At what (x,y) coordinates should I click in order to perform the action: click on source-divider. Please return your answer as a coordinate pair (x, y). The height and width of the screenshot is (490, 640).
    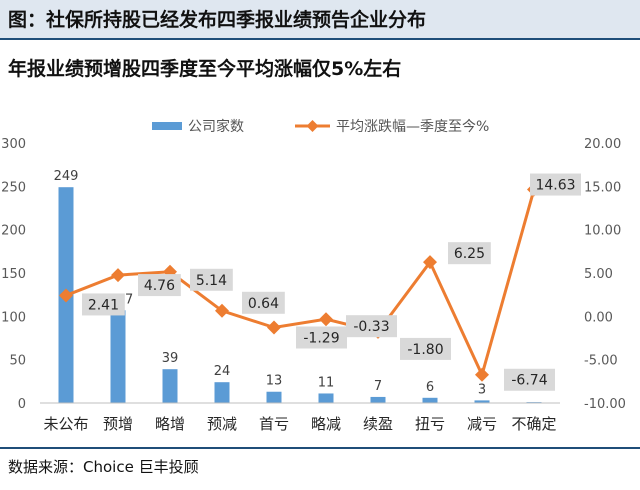
    Looking at the image, I should click on (320, 448).